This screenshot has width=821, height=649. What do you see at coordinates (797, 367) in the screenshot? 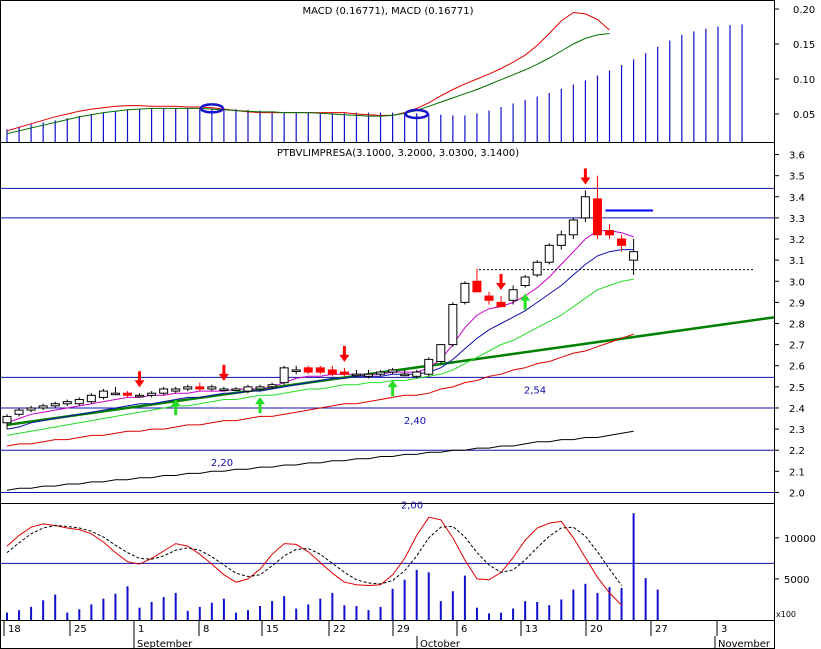
I see `price-y-tick-label: 2.6` at bounding box center [797, 367].